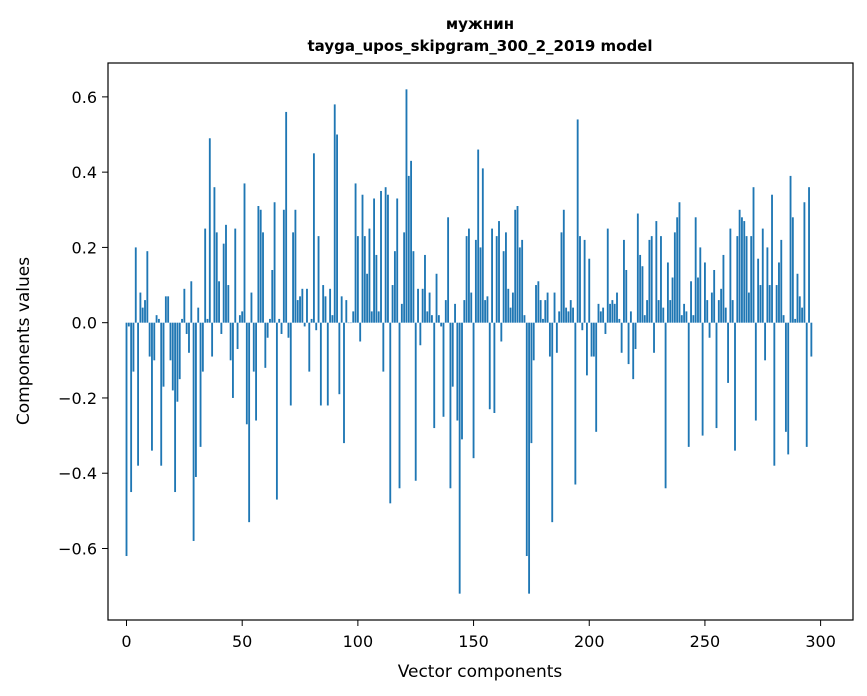  What do you see at coordinates (478, 635) in the screenshot?
I see `x-axis-ticks: 0 50 100 150 200 250 300` at bounding box center [478, 635].